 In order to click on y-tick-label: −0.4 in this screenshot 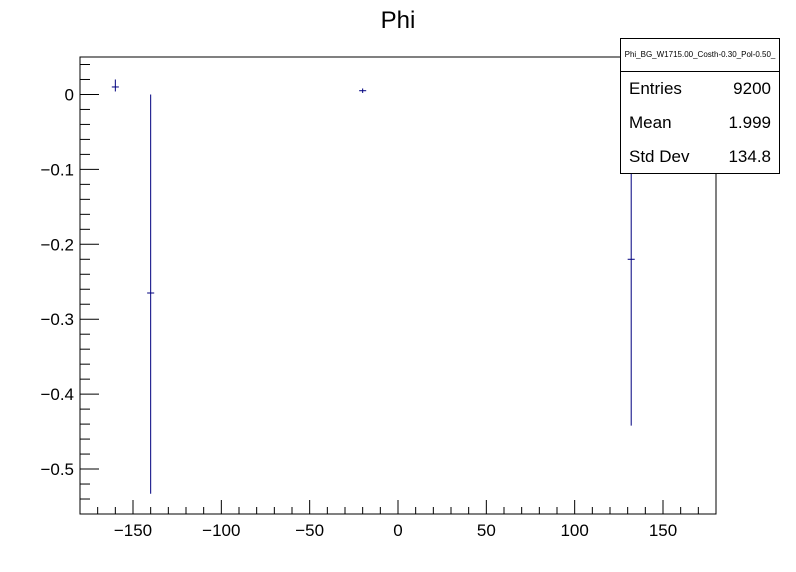, I will do `click(57, 394)`.